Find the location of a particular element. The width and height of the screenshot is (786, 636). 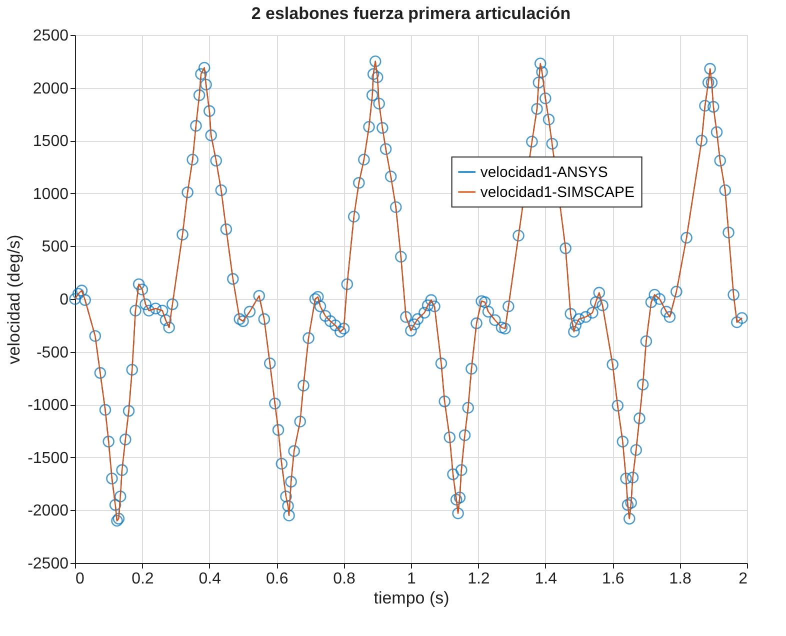

y-axis-title: velocidad (deg/s) is located at coordinates (14, 299).